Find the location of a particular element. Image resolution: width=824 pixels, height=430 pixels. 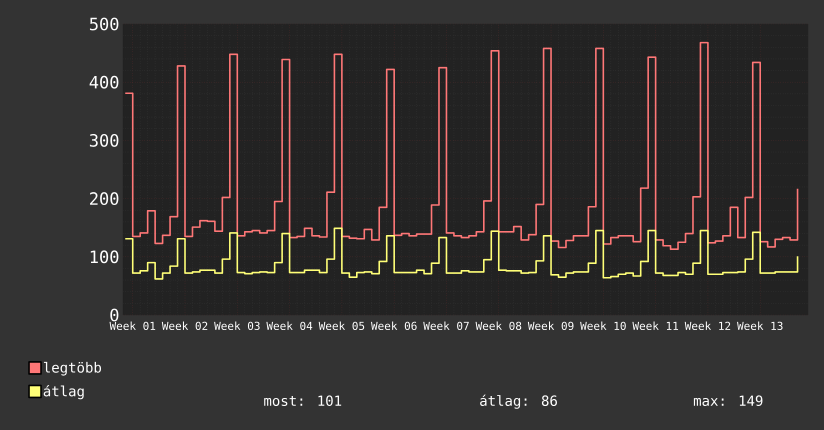

x-tick-label: Week 03 is located at coordinates (237, 326).